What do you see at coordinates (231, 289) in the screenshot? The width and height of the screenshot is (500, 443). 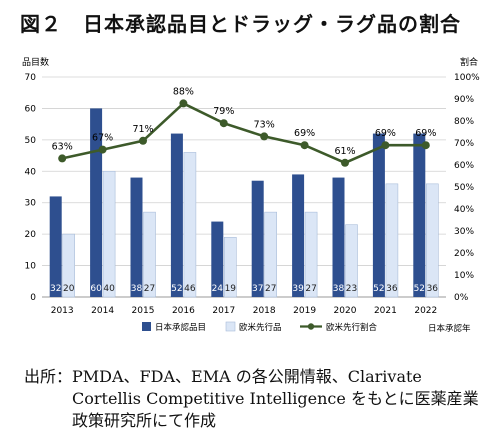 I see `bar-data-label: 19` at bounding box center [231, 289].